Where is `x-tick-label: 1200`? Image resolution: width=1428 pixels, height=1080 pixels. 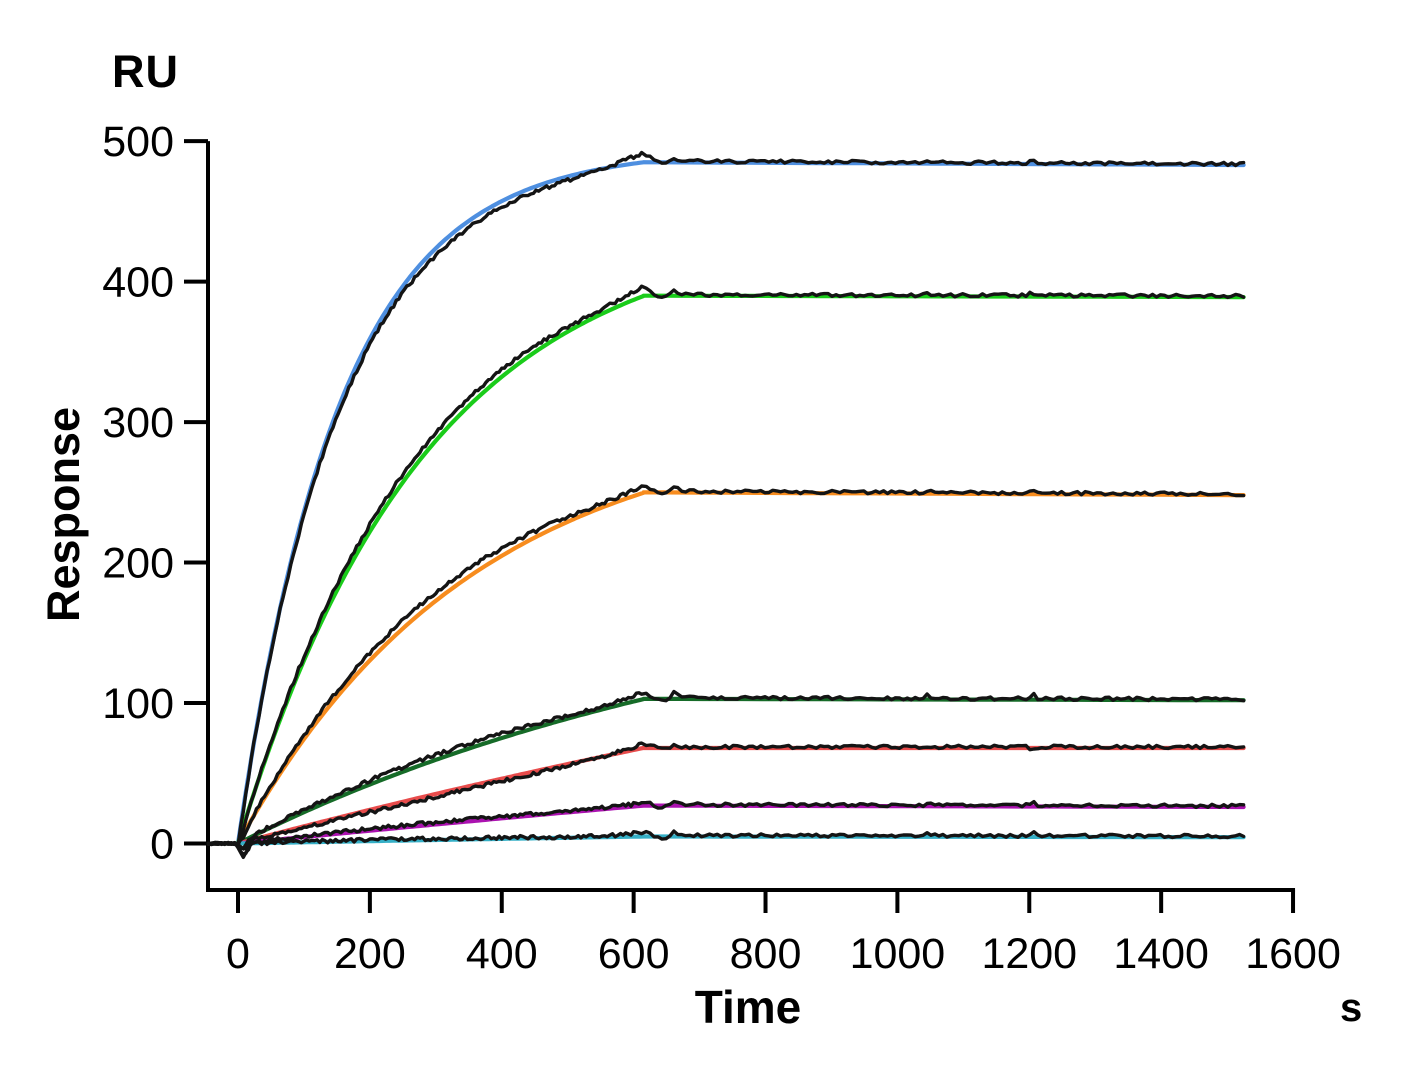
x-tick-label: 1200 is located at coordinates (1029, 954).